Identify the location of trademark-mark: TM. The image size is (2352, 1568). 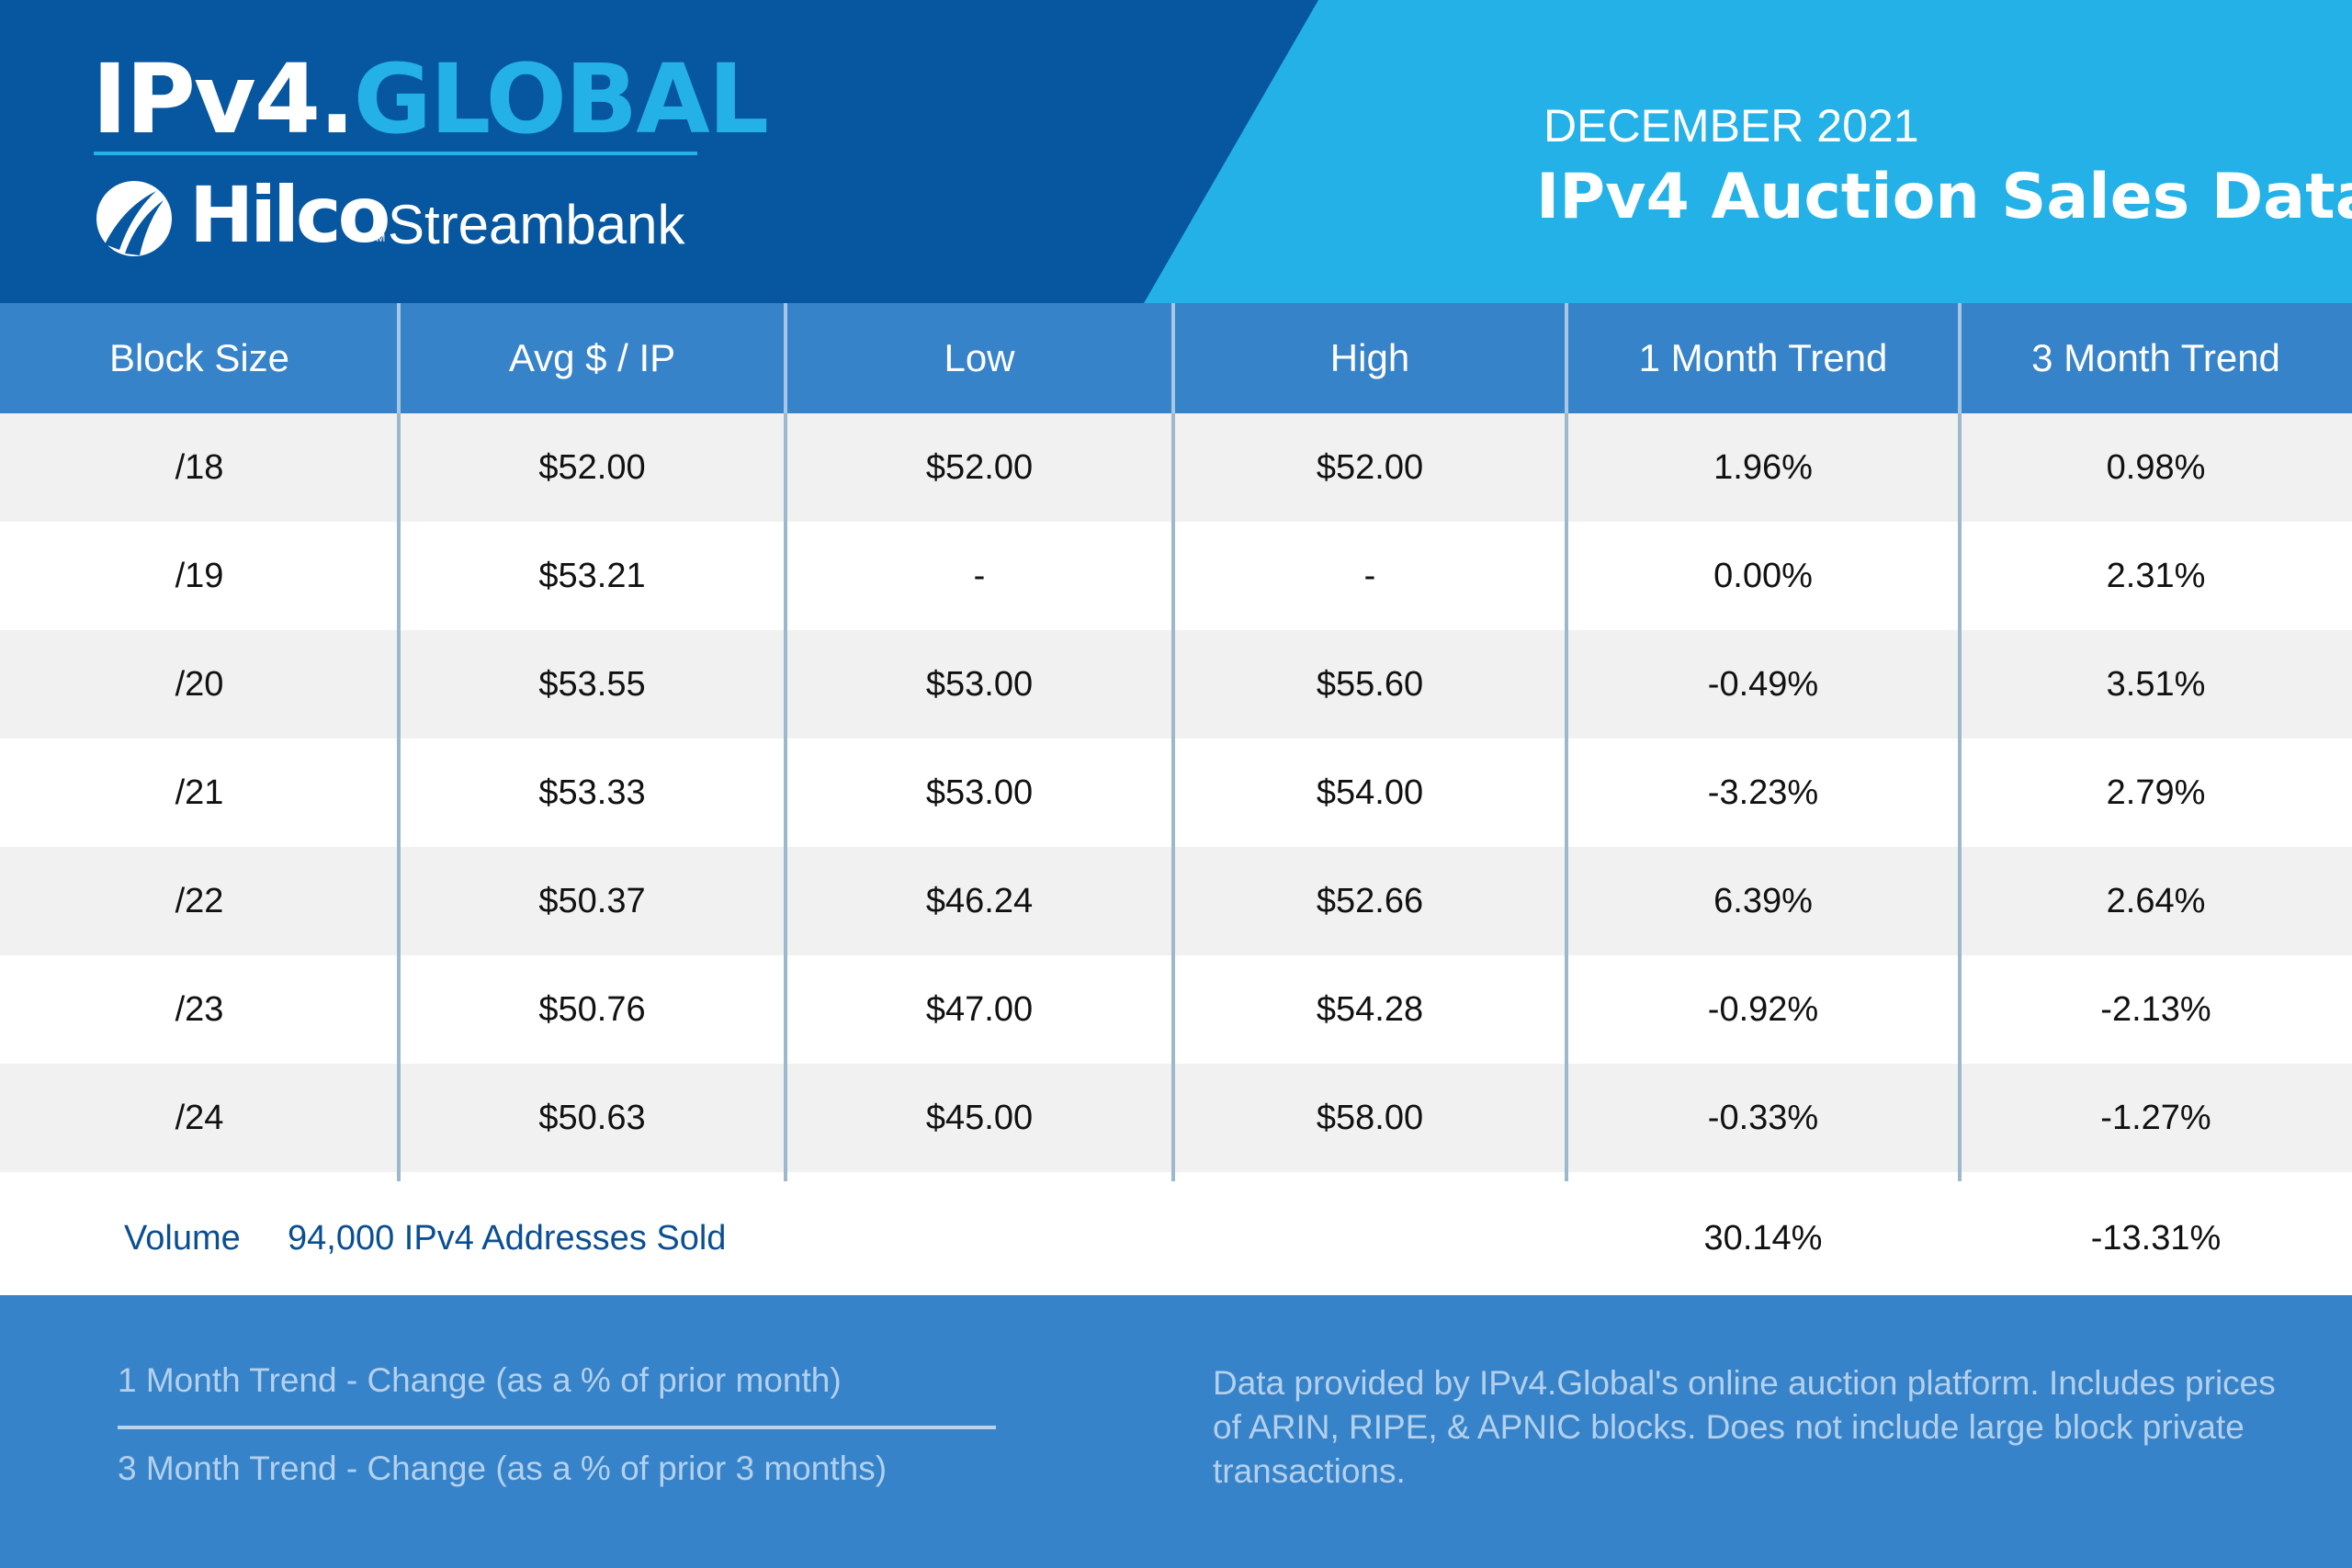
(377, 238).